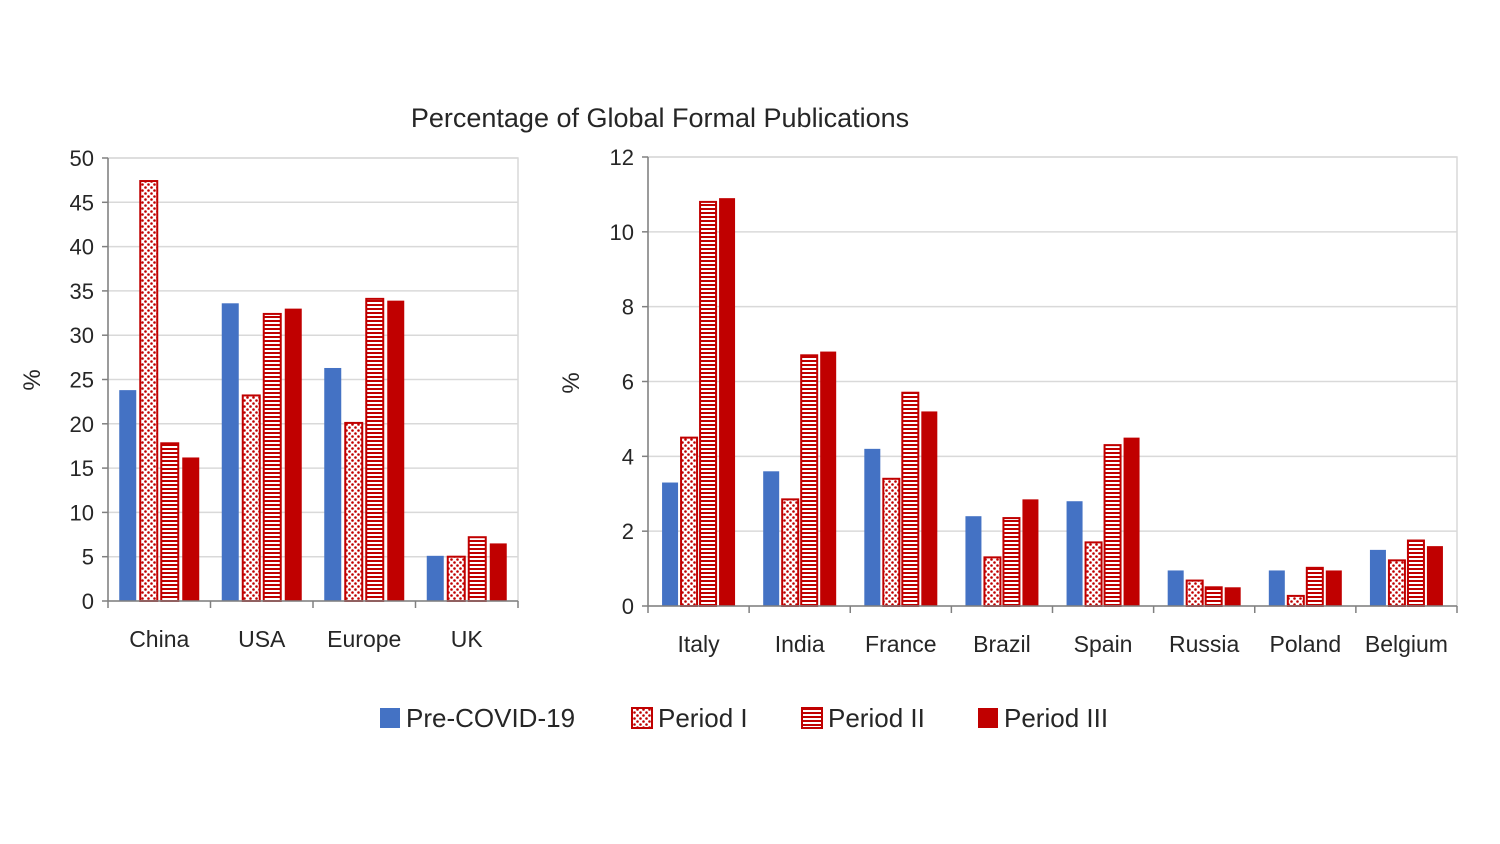  What do you see at coordinates (364, 639) in the screenshot?
I see `category-label-europe: Europe` at bounding box center [364, 639].